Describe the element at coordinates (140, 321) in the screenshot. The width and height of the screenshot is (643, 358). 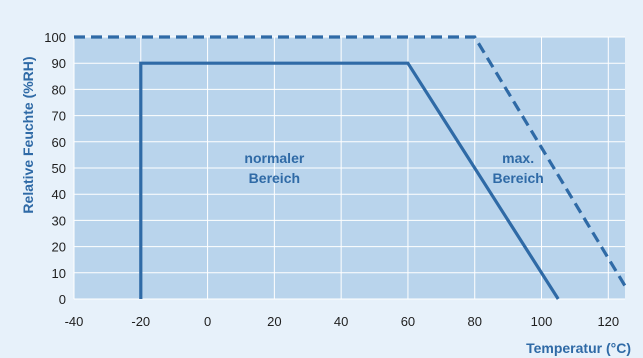
I see `x-tick-label: -20` at that location.